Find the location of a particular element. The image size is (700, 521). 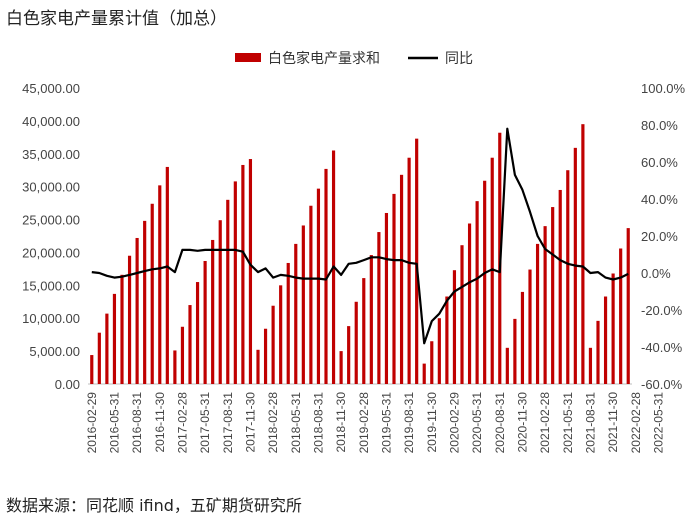

y-right-tick-label: -20.0% is located at coordinates (662, 310).